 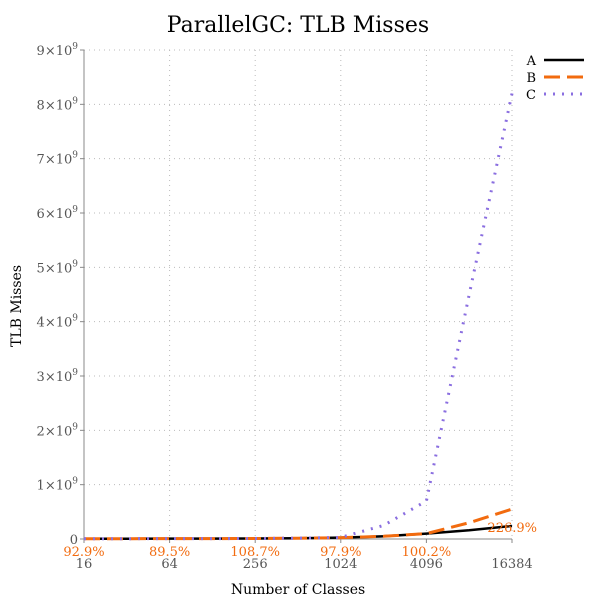 I want to click on y-tick-mantissa: 2×10, so click(x=55, y=431).